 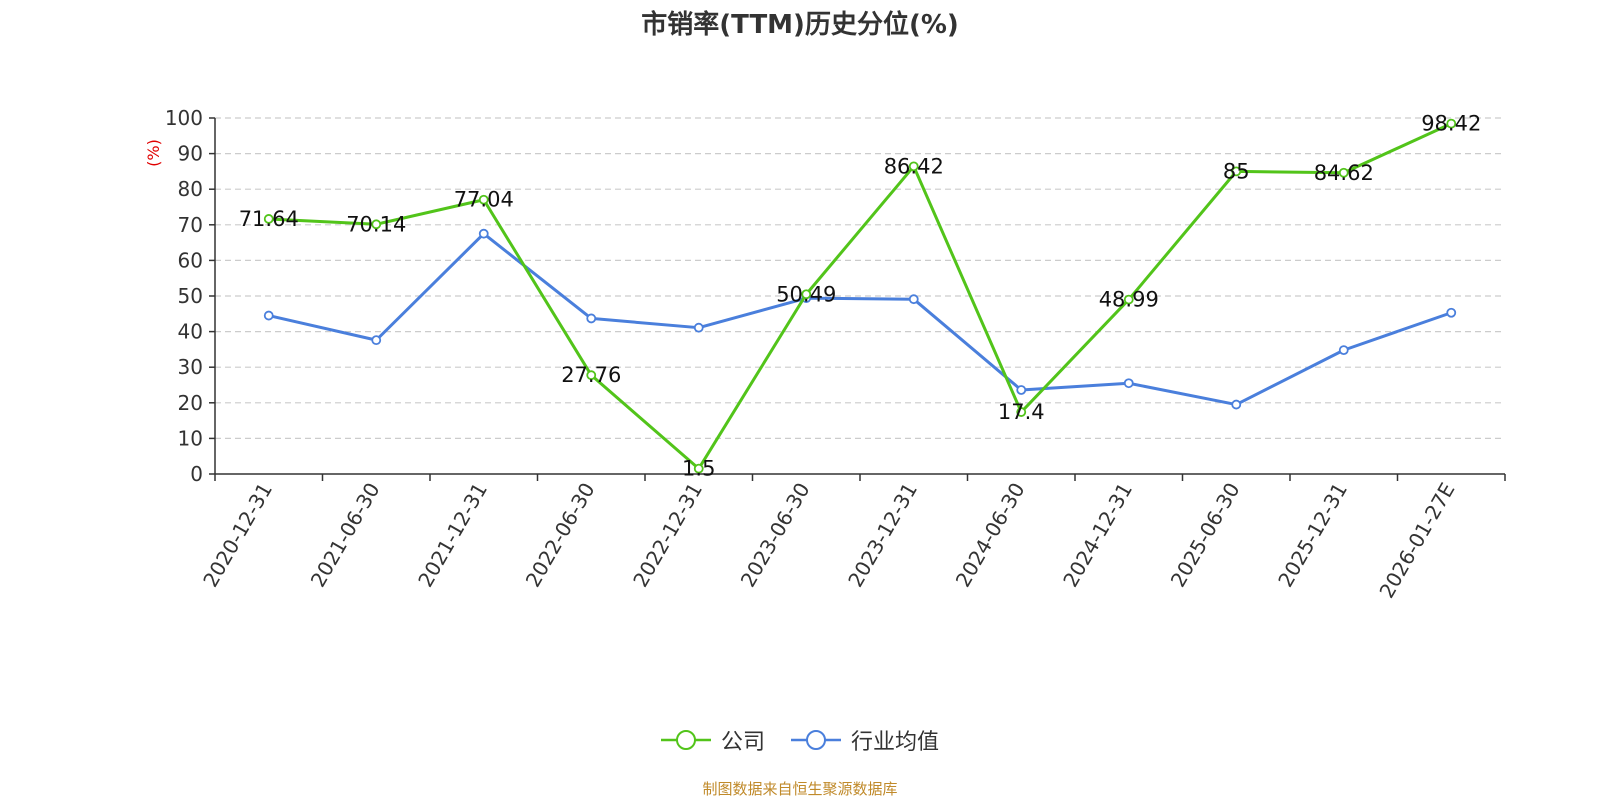 I want to click on y-tick-label: 100, so click(x=184, y=118).